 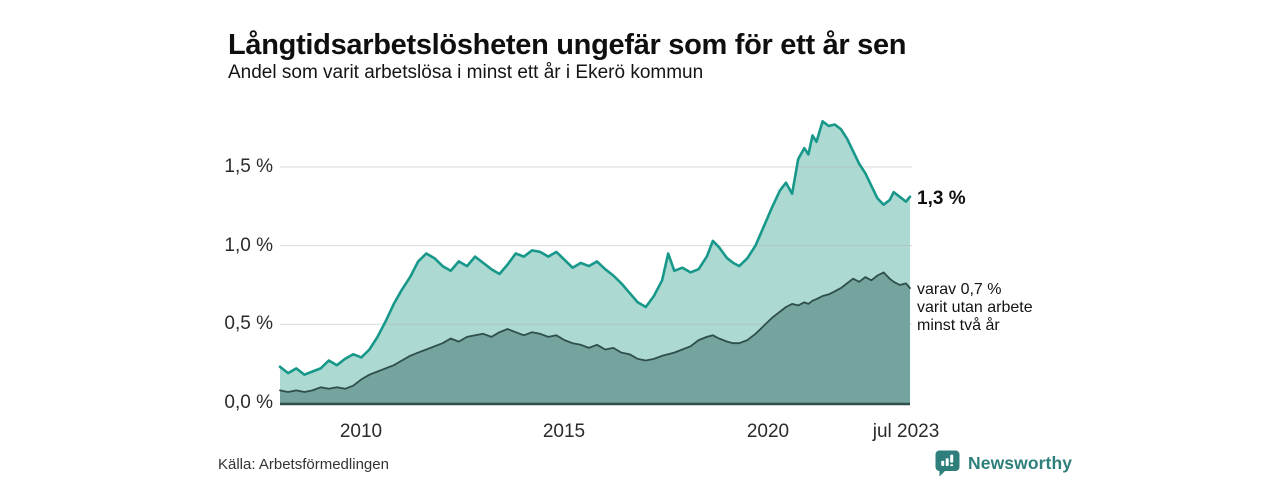 I want to click on newsworthy-logo-link: Newsworthy, so click(x=1003, y=463).